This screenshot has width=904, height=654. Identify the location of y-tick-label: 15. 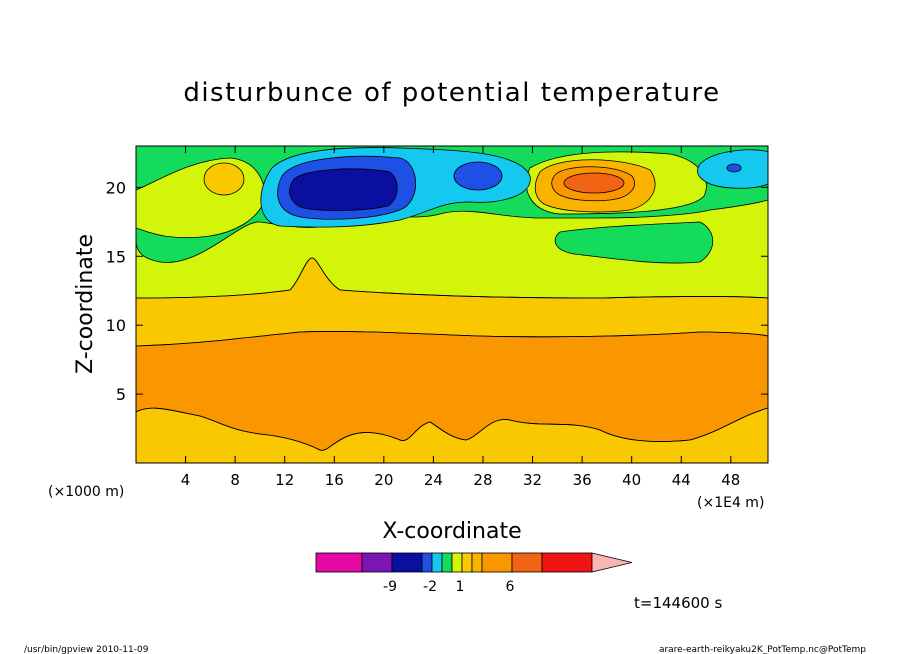
(116, 256).